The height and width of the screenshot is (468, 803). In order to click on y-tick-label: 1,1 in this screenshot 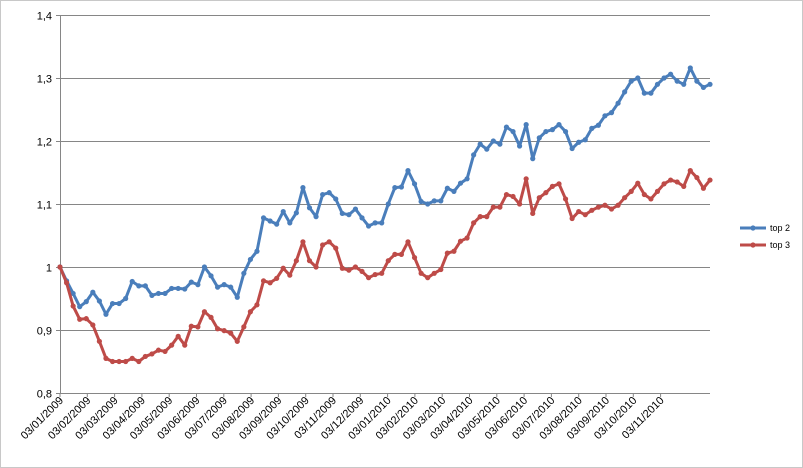, I will do `click(44, 206)`.